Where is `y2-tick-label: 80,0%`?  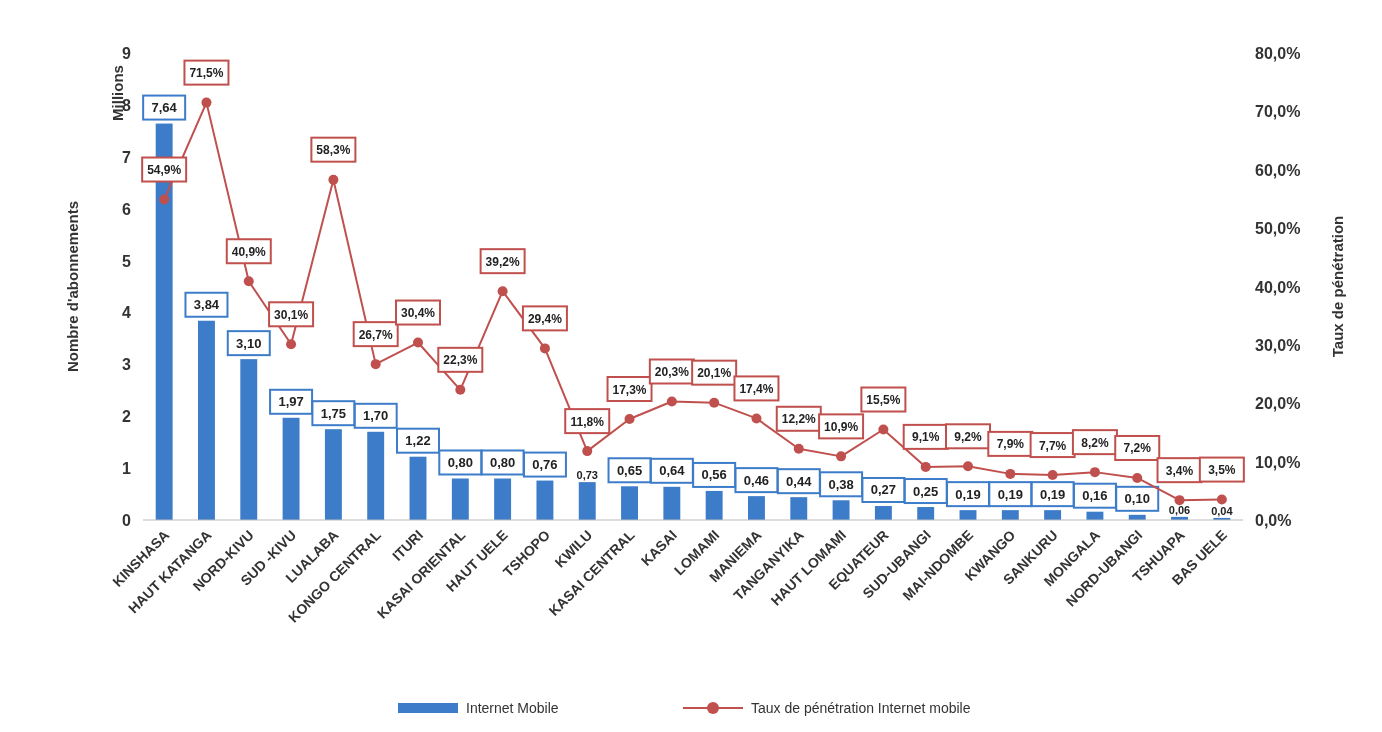 y2-tick-label: 80,0% is located at coordinates (1278, 53).